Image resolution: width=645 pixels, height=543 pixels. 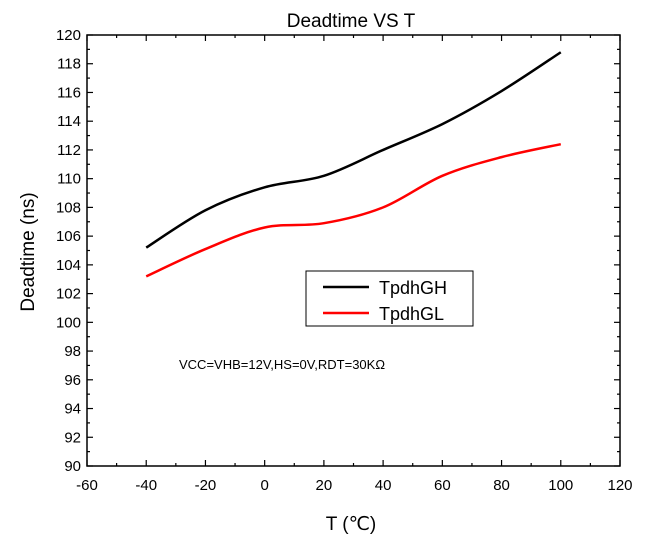 What do you see at coordinates (282, 364) in the screenshot?
I see `conditions-annotation: VCC=VHB=12V,HS=0V,RDT=30KΩ` at bounding box center [282, 364].